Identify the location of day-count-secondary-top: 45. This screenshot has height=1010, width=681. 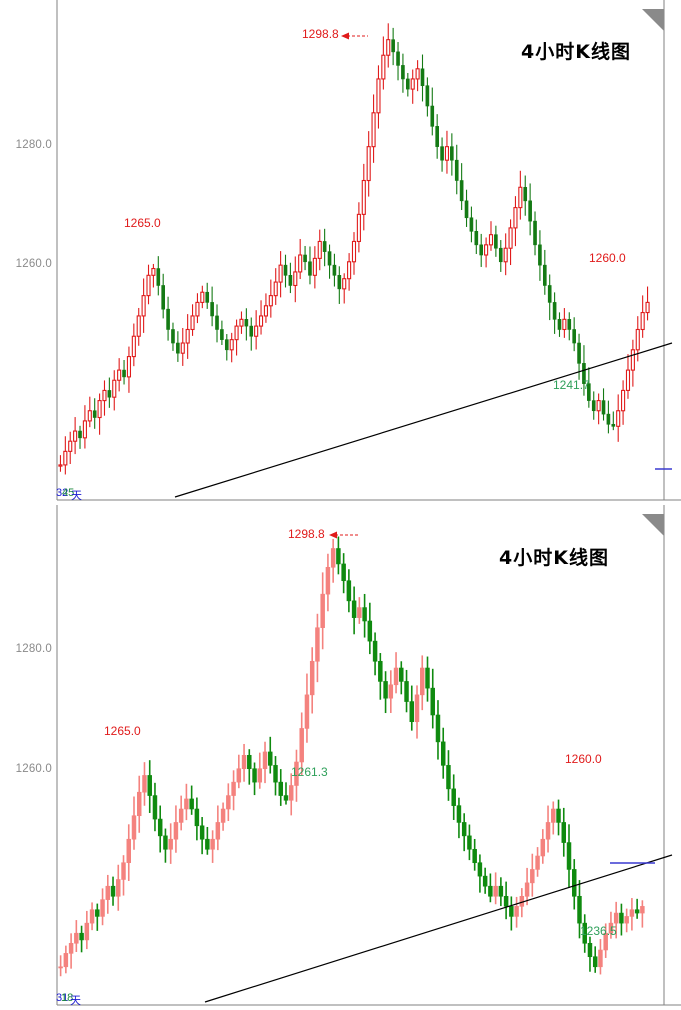
(68, 493).